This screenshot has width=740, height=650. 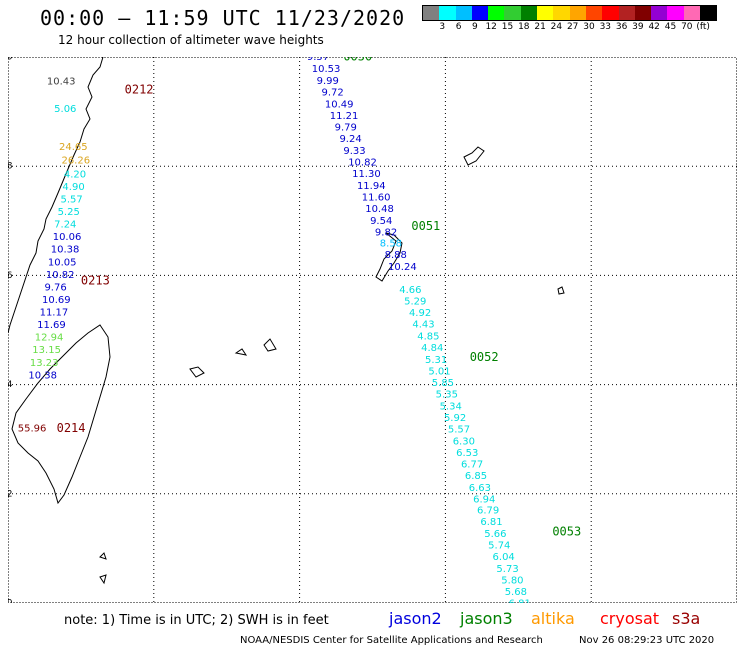 What do you see at coordinates (480, 488) in the screenshot?
I see `wave-height-value: 6.63` at bounding box center [480, 488].